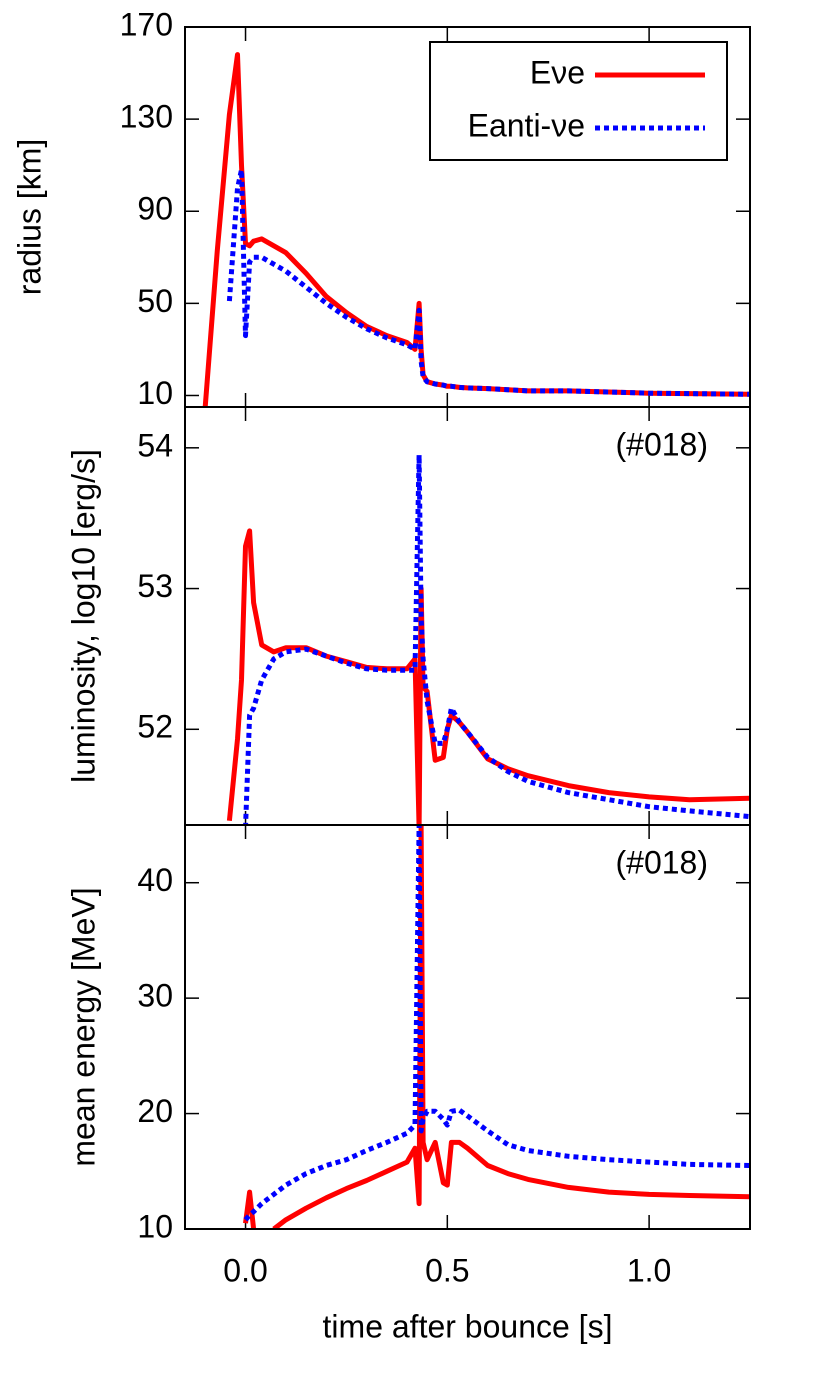 Image resolution: width=830 pixels, height=1384 pixels. What do you see at coordinates (245, 1270) in the screenshot?
I see `x-tick-label: 0.0` at bounding box center [245, 1270].